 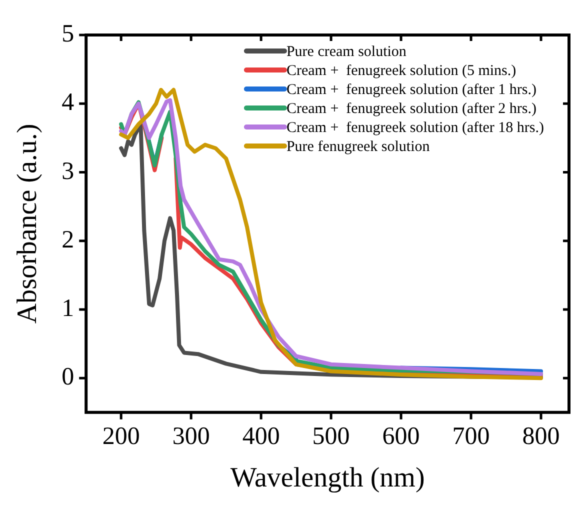 What do you see at coordinates (401, 70) in the screenshot?
I see `legend-label: Cream + fenugreek solution (5 mins.)` at bounding box center [401, 70].